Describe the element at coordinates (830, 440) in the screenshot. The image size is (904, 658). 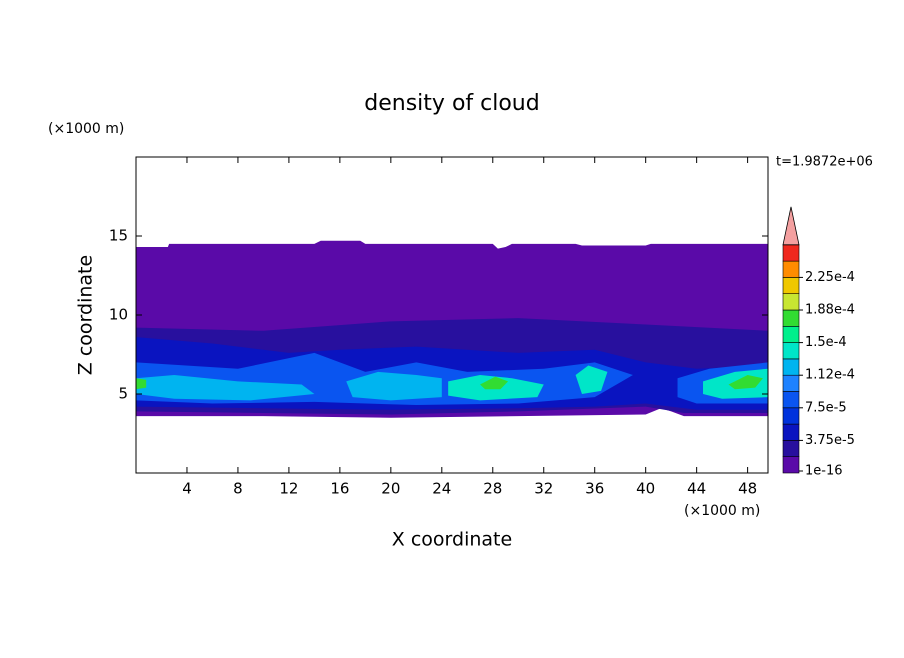
I see `colorbar-label: 3.75e-5` at that location.